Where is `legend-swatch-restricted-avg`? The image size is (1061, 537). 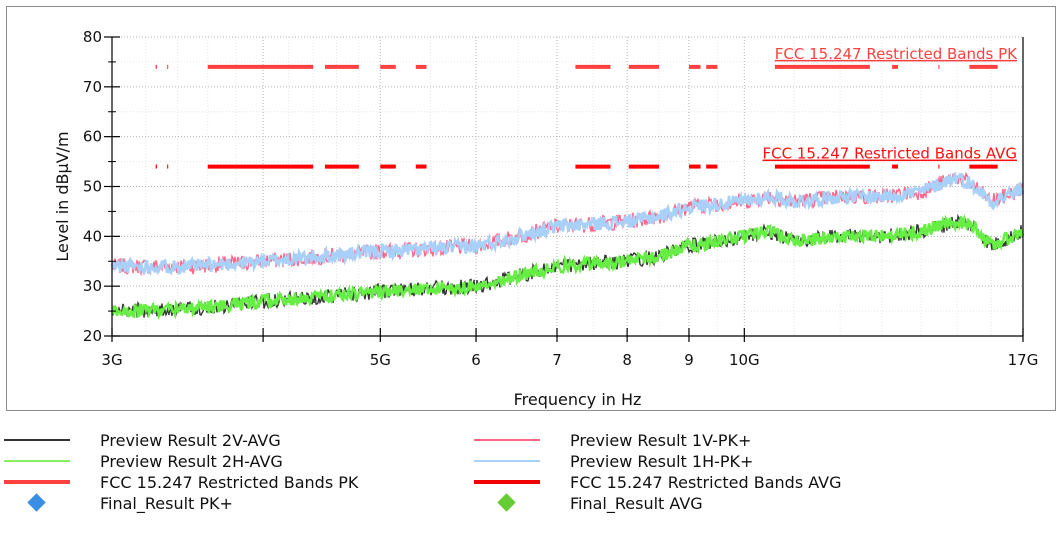
legend-swatch-restricted-avg is located at coordinates (507, 482).